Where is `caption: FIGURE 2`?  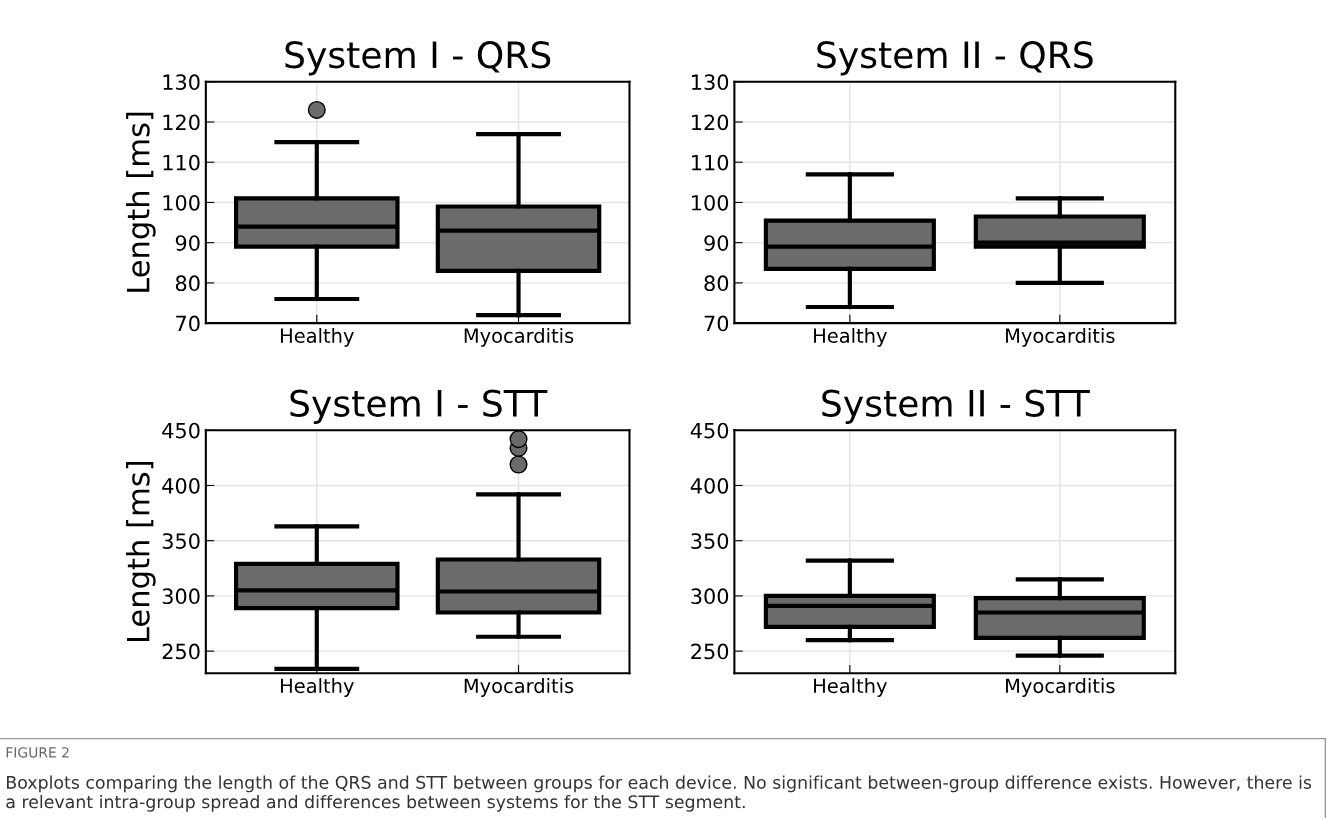
caption: FIGURE 2 is located at coordinates (37, 752).